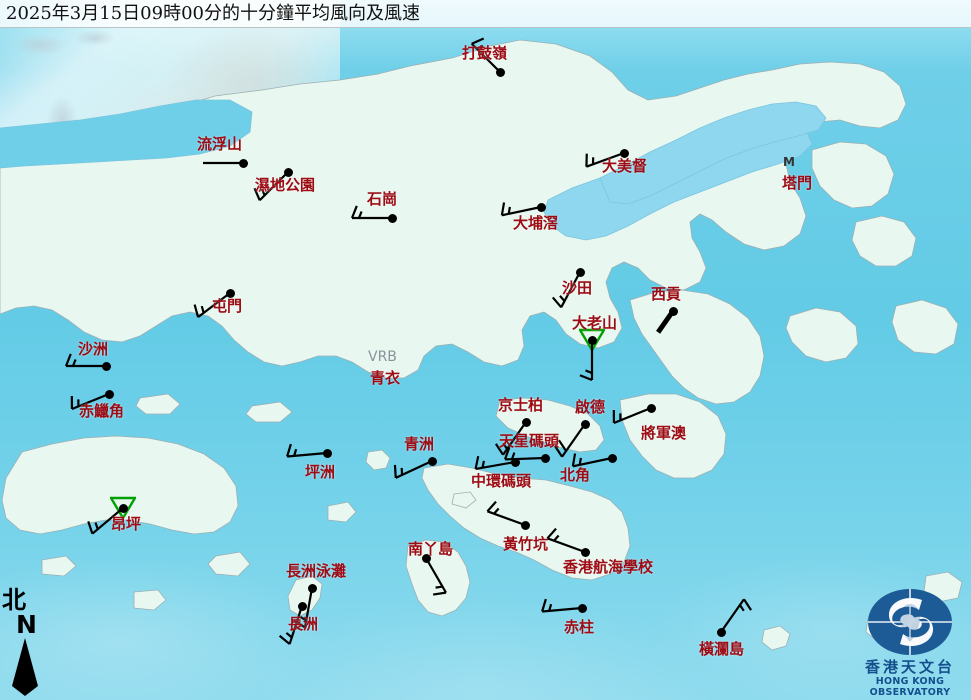 The width and height of the screenshot is (971, 700). What do you see at coordinates (608, 567) in the screenshot?
I see `station-label: 香港航海學校` at bounding box center [608, 567].